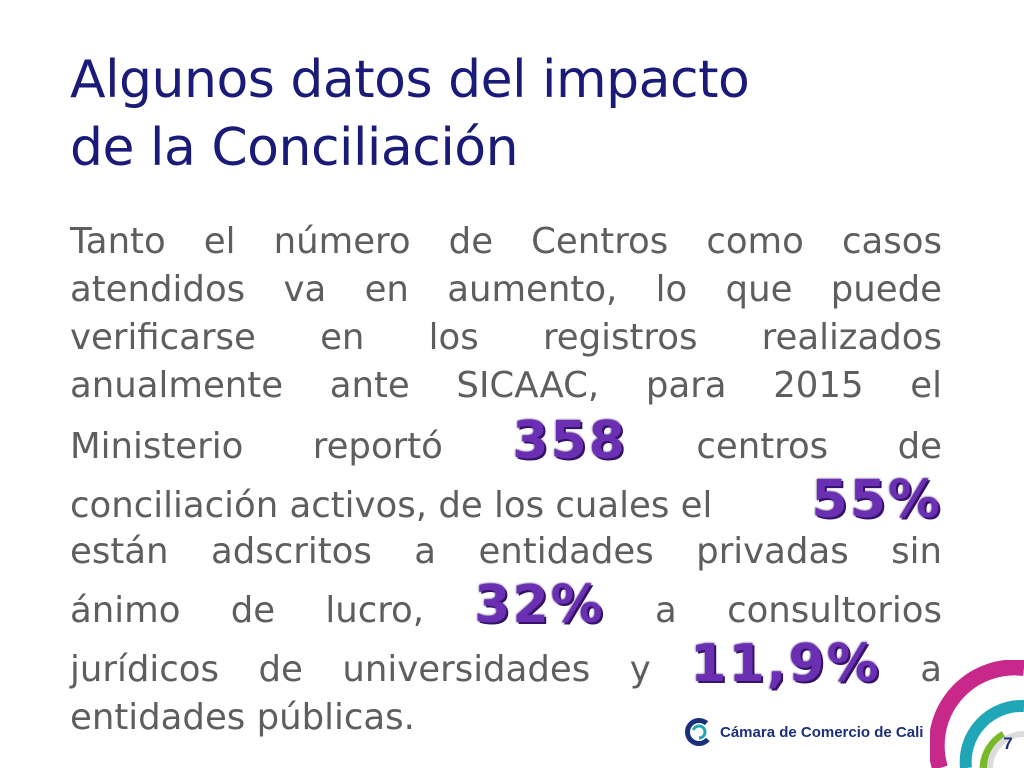  What do you see at coordinates (785, 664) in the screenshot?
I see `stat-11-9-percent: 11,9%` at bounding box center [785, 664].